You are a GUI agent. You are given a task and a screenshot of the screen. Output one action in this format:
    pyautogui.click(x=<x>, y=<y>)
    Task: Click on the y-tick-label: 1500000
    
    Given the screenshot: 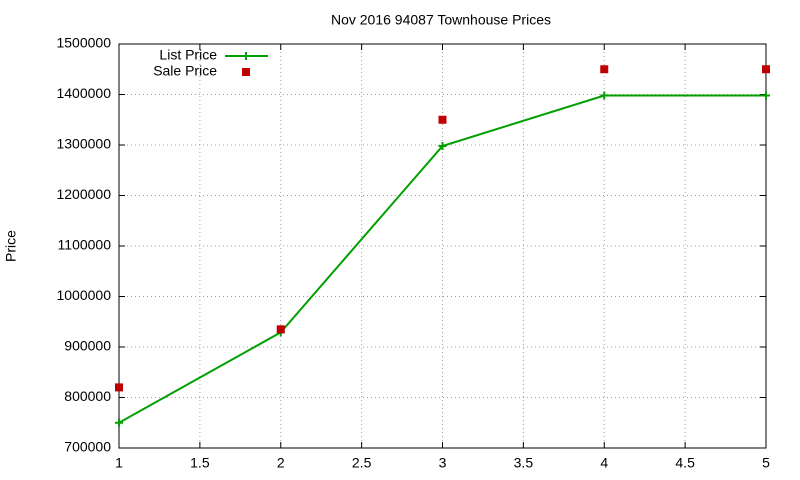 What is the action you would take?
    pyautogui.click(x=83, y=43)
    